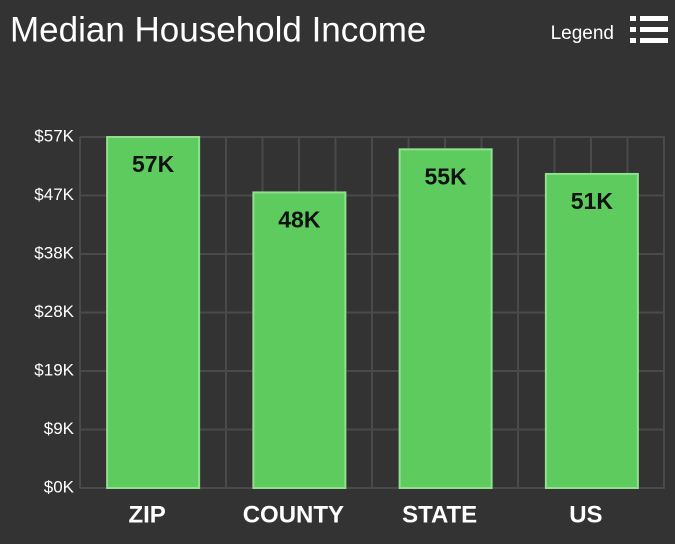 The width and height of the screenshot is (675, 544). Describe the element at coordinates (299, 219) in the screenshot. I see `data-label: 48K` at that location.